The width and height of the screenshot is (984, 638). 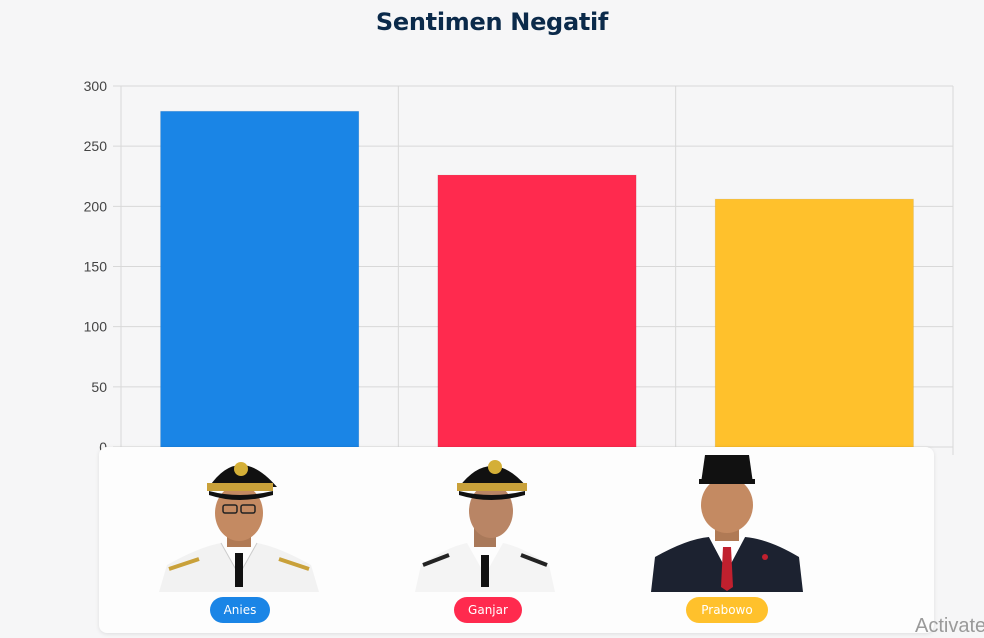 I want to click on ganjar-portrait-icon, so click(x=485, y=526).